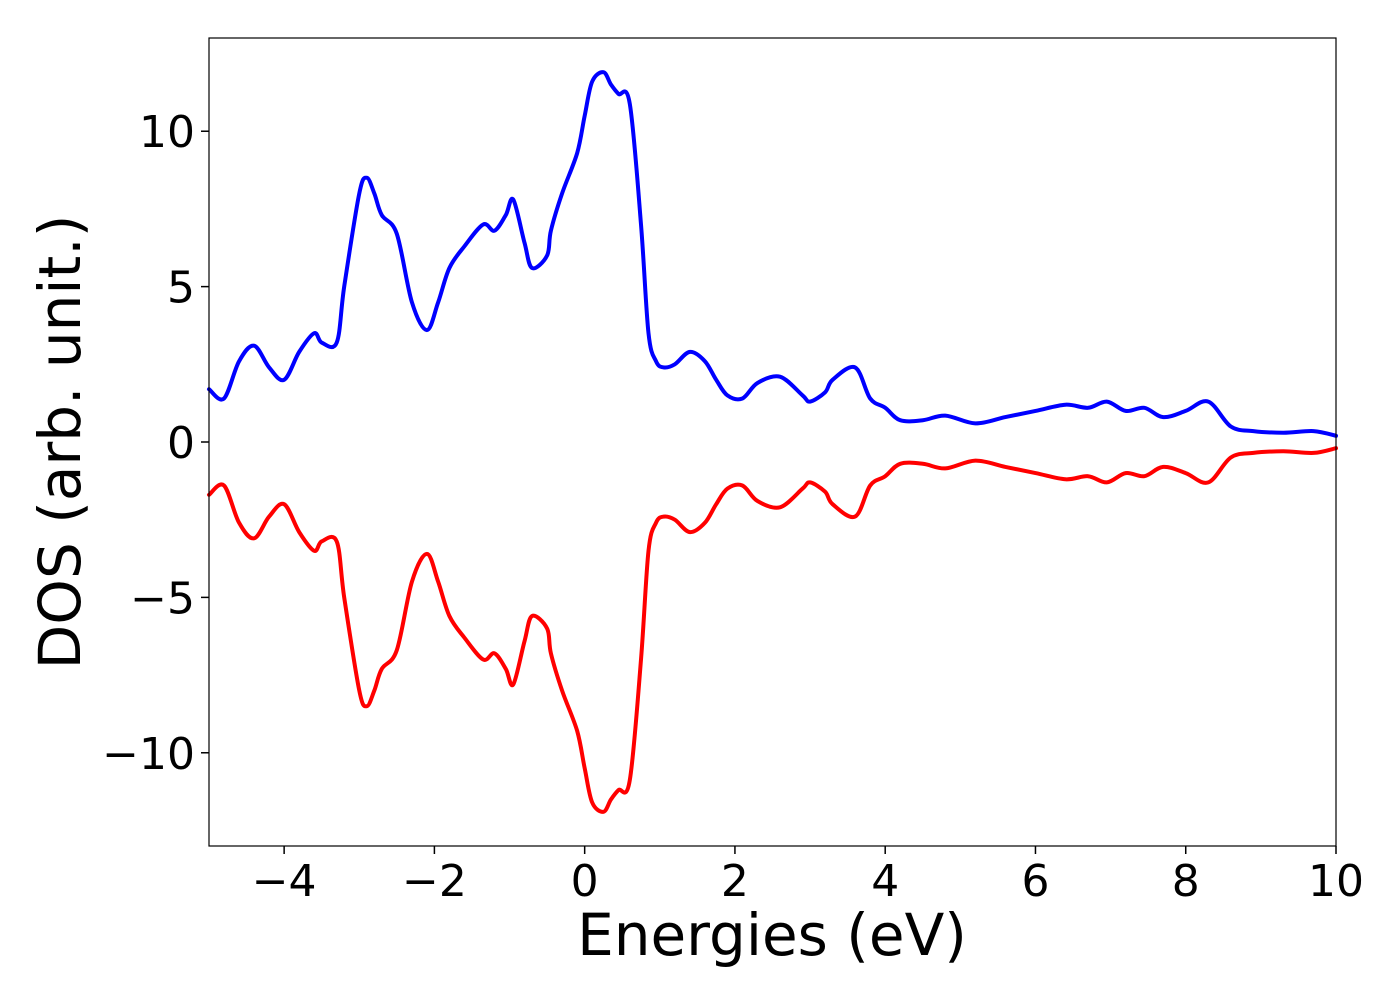 Image resolution: width=1400 pixels, height=1000 pixels. What do you see at coordinates (181, 288) in the screenshot?
I see `y-tick-label: 5` at bounding box center [181, 288].